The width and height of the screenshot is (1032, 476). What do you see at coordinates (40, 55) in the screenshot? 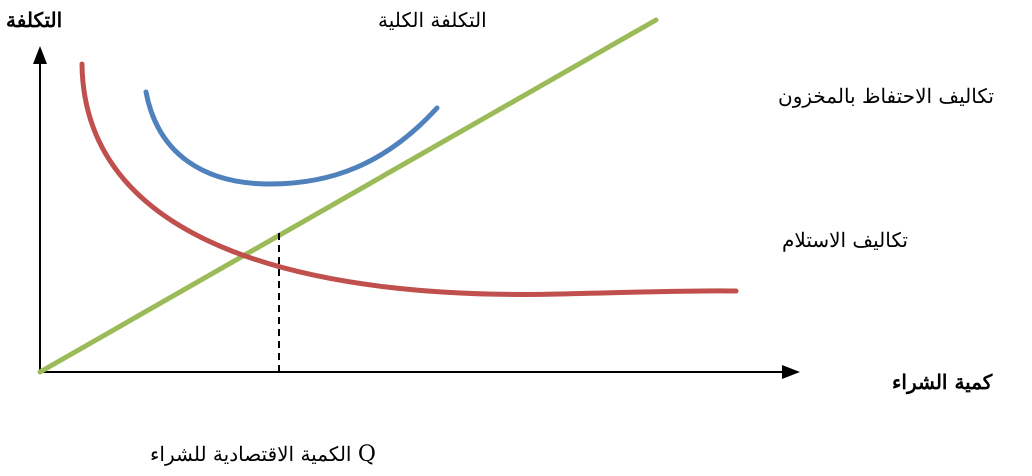
I see `y-axis-arrow` at bounding box center [40, 55].